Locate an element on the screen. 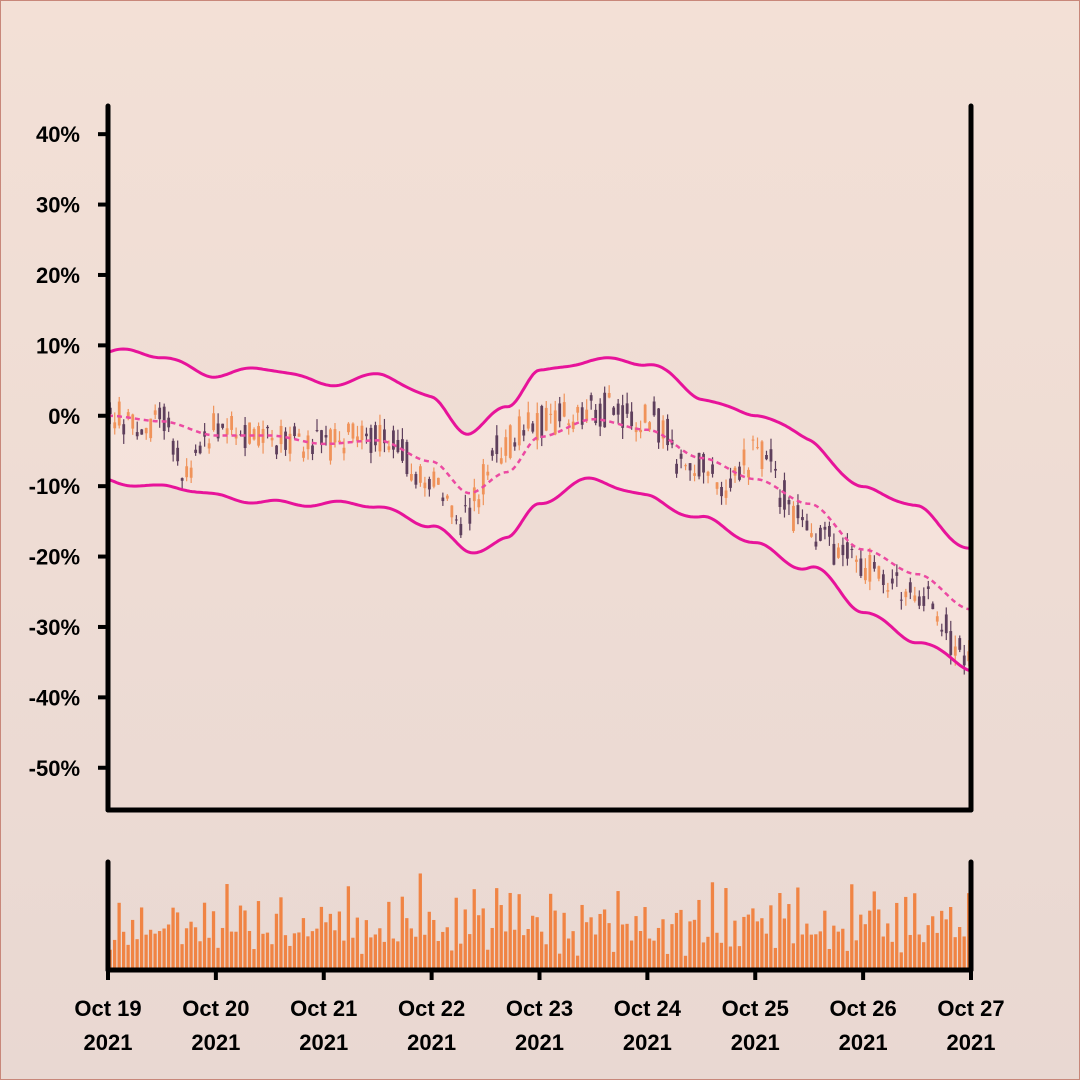 Image resolution: width=1080 pixels, height=1080 pixels. y-tick-label: 10% is located at coordinates (58, 345).